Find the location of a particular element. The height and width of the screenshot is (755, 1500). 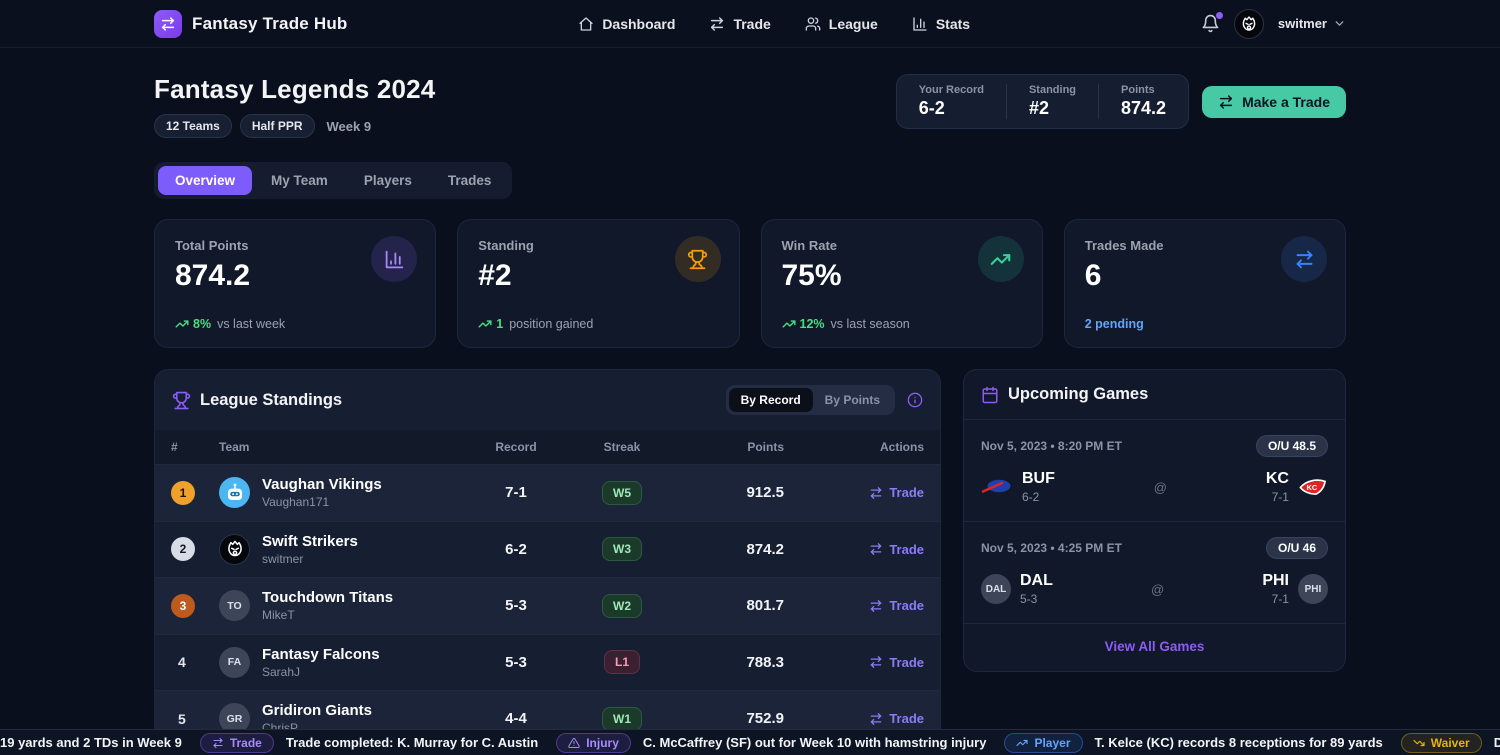

notifications-button is located at coordinates (1212, 22).